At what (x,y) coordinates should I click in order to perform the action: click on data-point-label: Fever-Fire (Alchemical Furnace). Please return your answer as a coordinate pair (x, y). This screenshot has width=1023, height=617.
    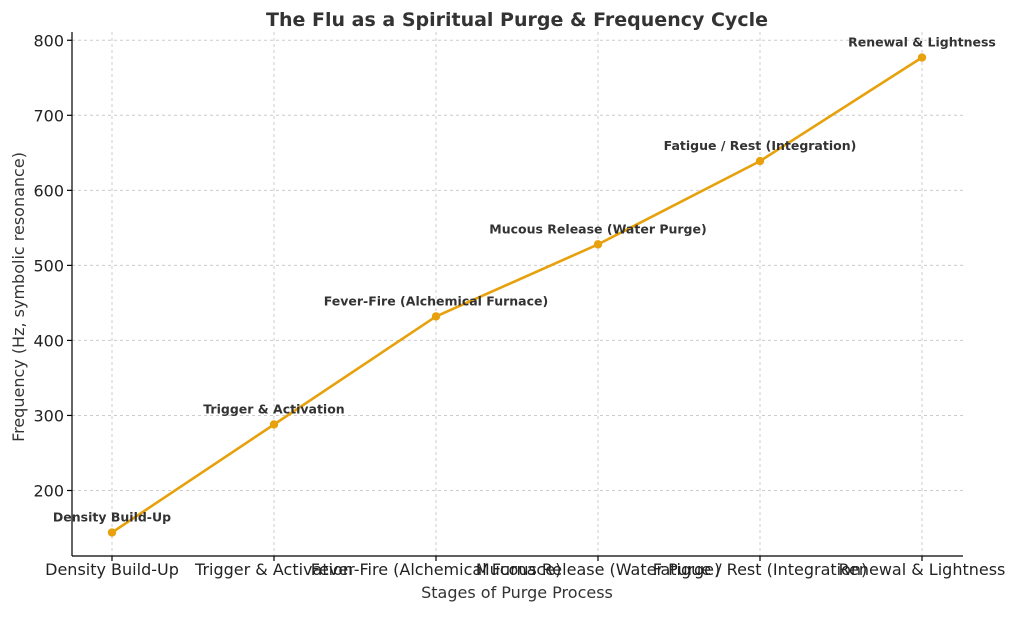
    Looking at the image, I should click on (436, 300).